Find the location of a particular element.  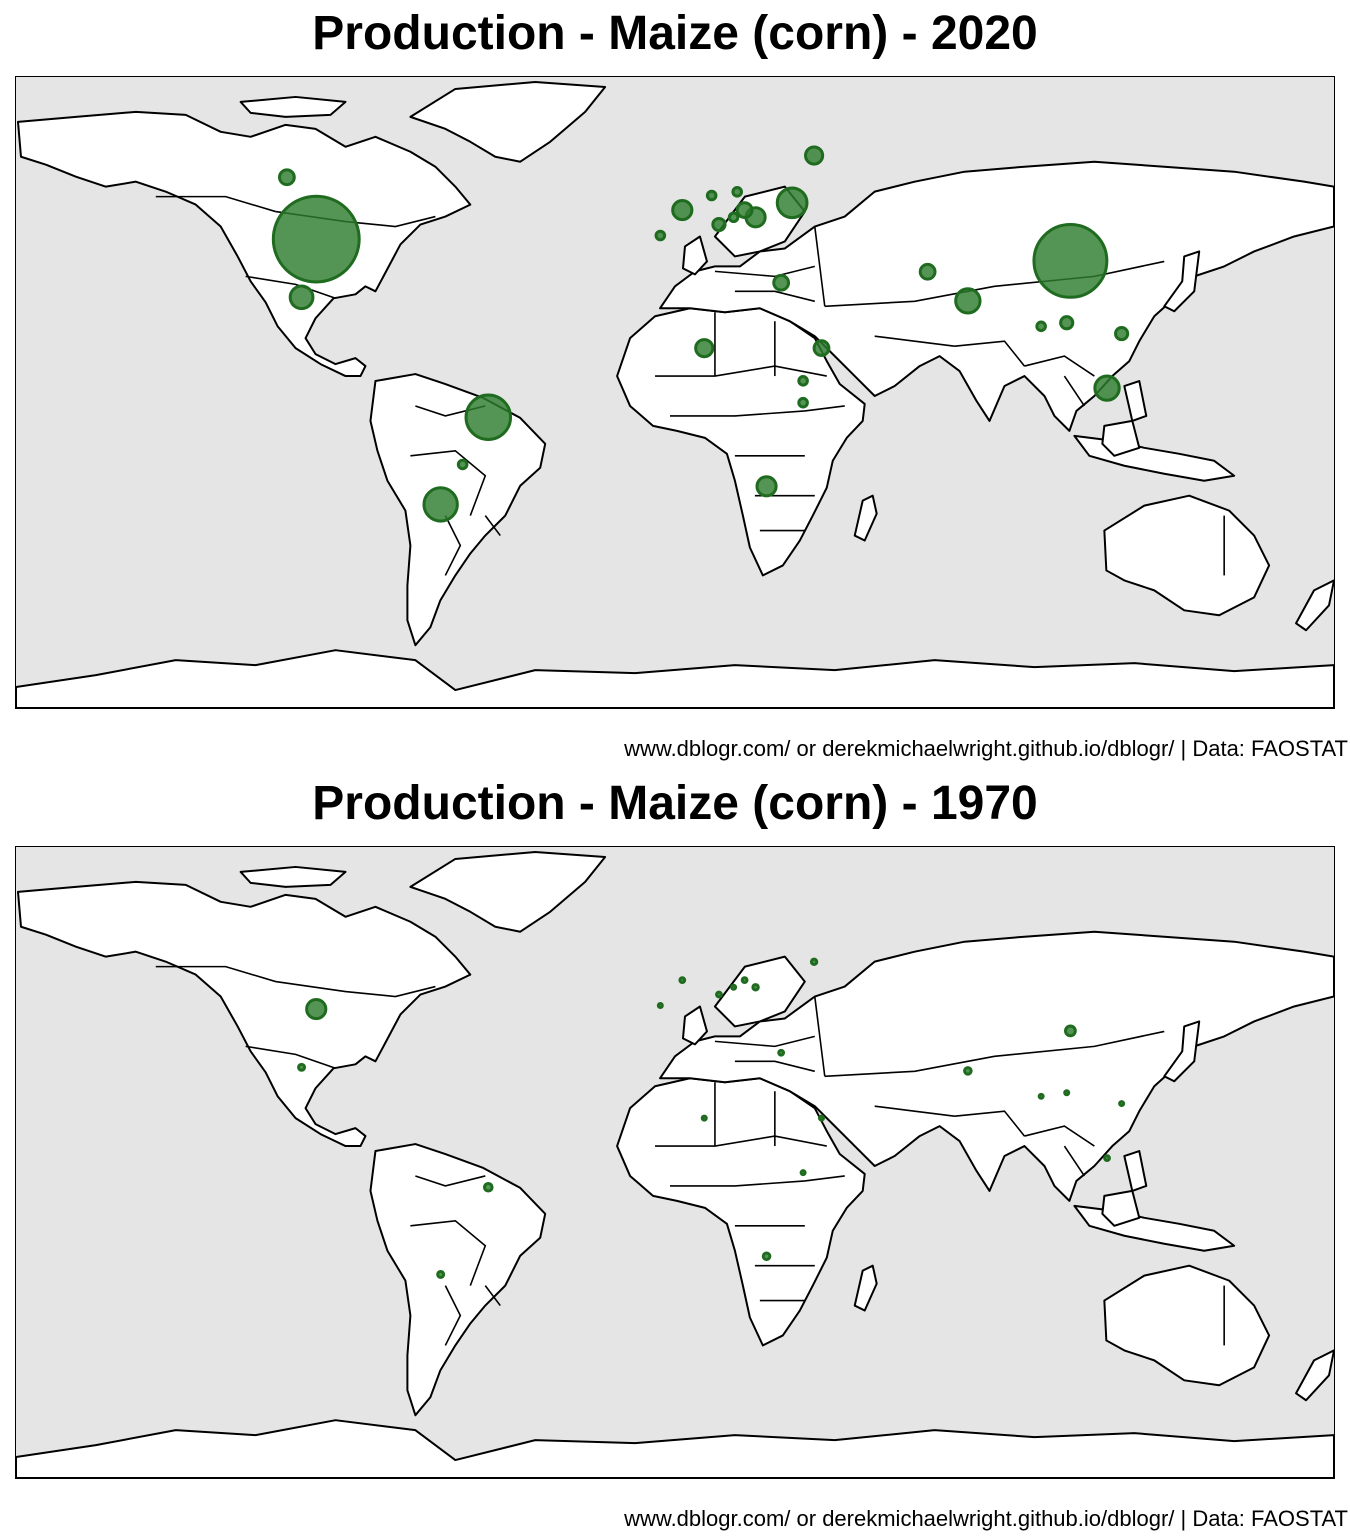

new-zealand-landmass is located at coordinates (1314, 605).